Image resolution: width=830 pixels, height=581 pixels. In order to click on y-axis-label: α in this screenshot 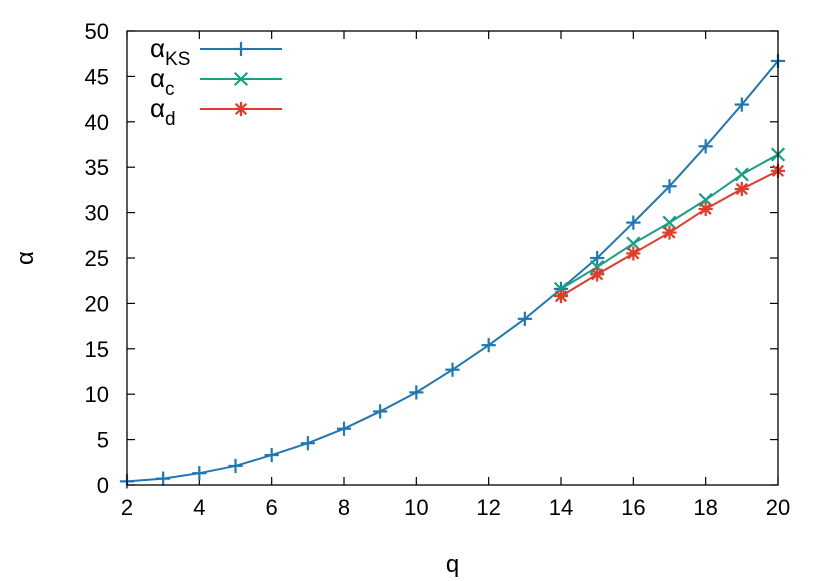, I will do `click(25, 258)`.